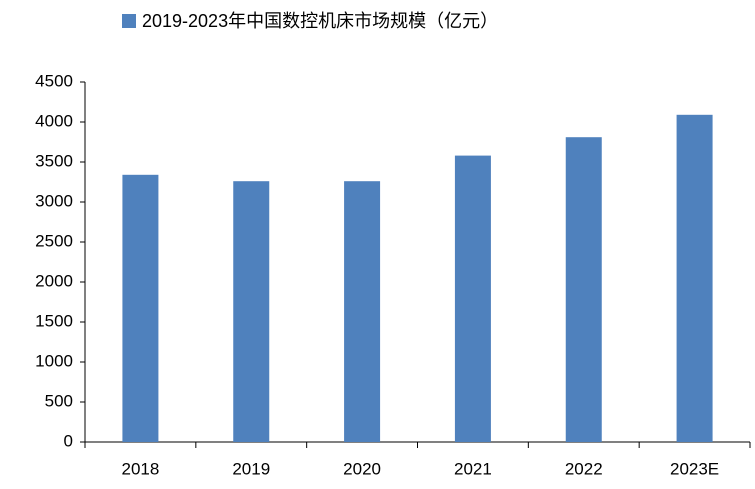 This screenshot has height=489, width=755. Describe the element at coordinates (54, 160) in the screenshot. I see `y-tick-label: 3500` at that location.